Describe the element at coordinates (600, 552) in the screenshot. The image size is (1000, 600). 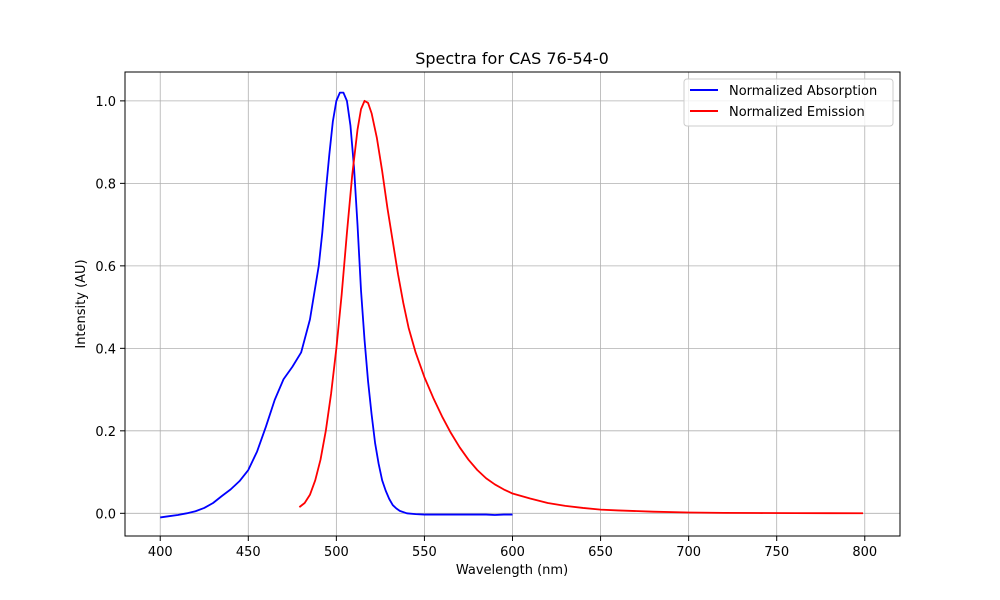
I see `x-tick-label: 650` at that location.